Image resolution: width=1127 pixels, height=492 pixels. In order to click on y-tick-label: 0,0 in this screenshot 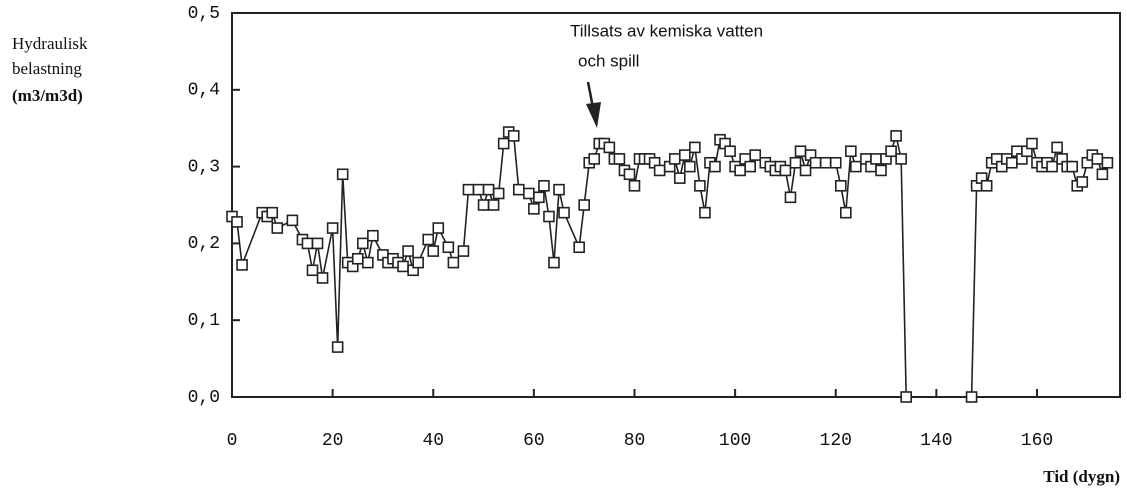, I will do `click(204, 398)`.